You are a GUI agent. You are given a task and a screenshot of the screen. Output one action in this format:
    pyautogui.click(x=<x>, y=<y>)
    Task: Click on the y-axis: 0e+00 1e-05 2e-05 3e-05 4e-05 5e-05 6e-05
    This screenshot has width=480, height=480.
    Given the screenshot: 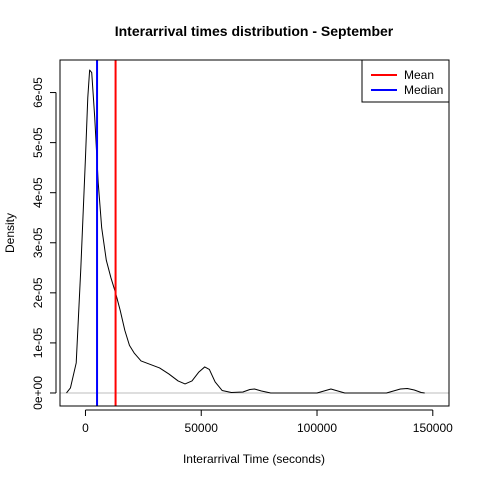 What is the action you would take?
    pyautogui.click(x=44, y=243)
    